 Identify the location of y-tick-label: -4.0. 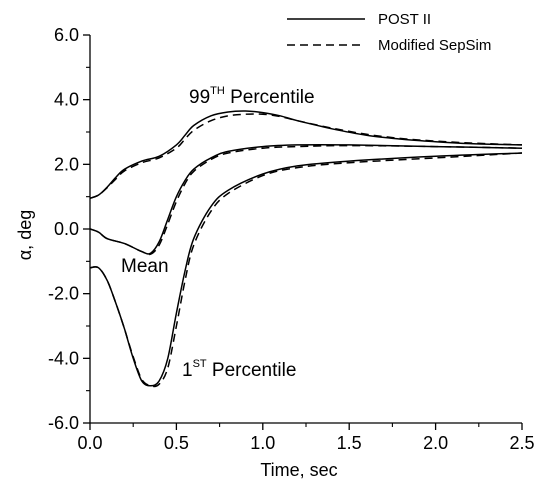
(63, 358).